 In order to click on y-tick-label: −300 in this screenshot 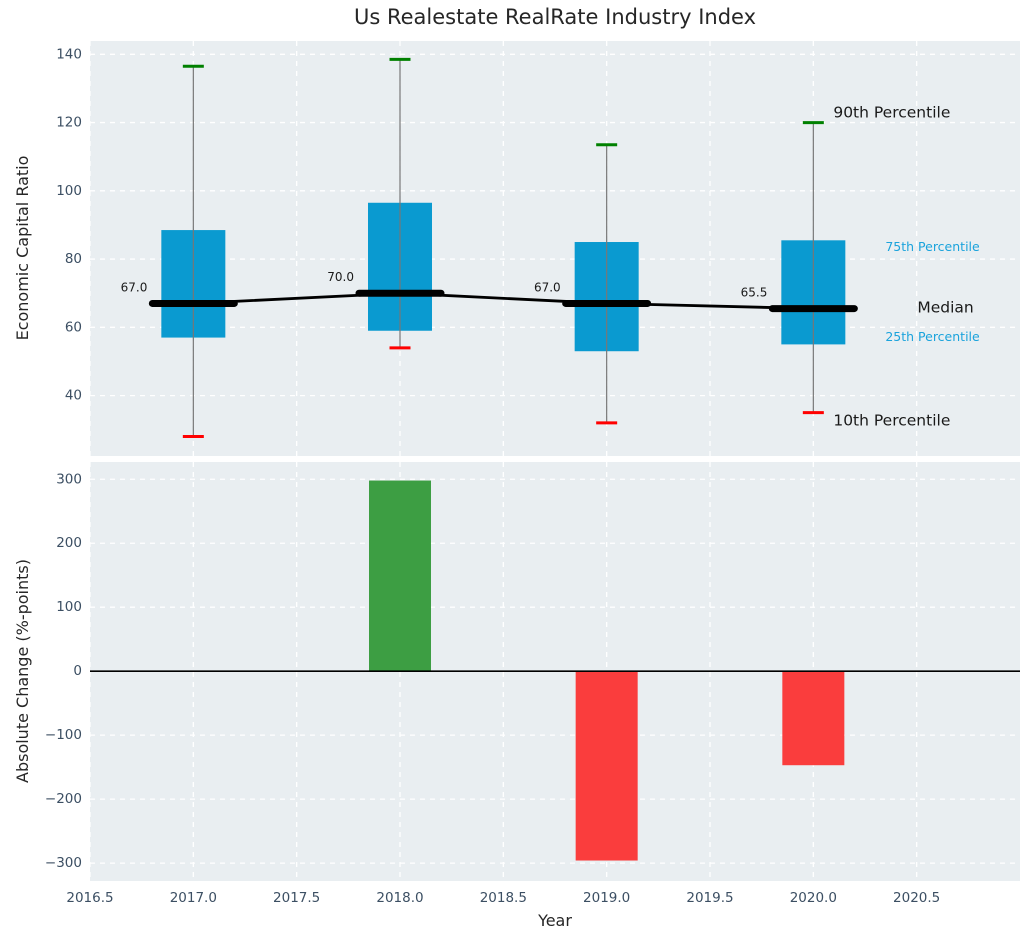, I will do `click(63, 863)`.